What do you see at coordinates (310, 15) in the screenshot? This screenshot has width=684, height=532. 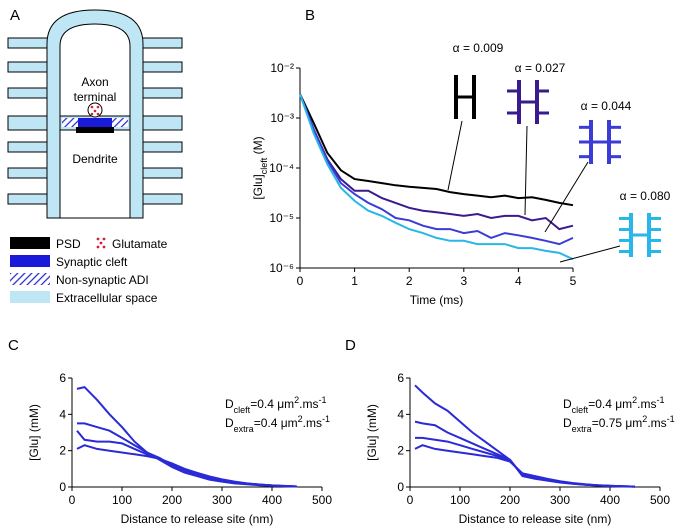 I see `panel-letter: B` at bounding box center [310, 15].